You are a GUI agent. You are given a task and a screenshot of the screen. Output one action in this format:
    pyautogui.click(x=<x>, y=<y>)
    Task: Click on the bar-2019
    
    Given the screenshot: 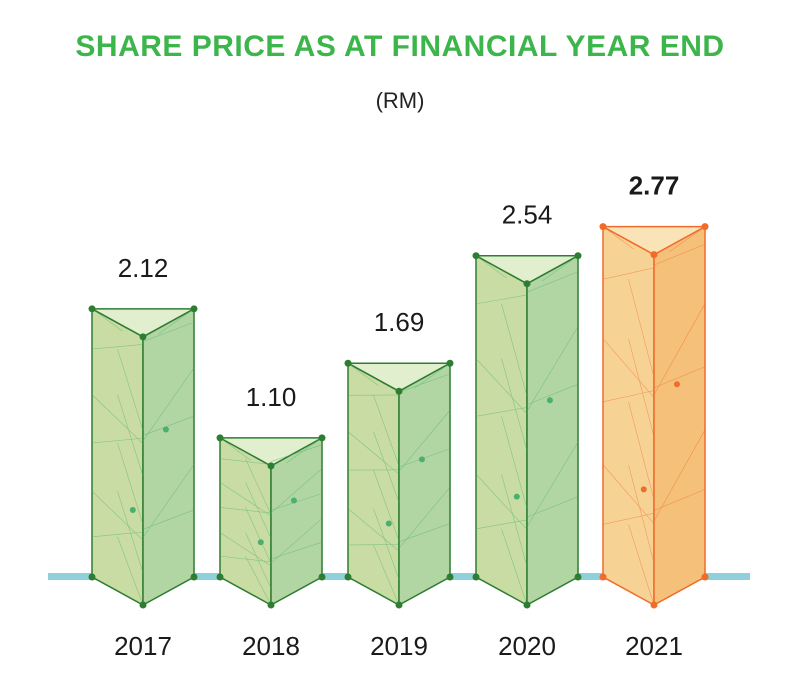 What is the action you would take?
    pyautogui.click(x=399, y=484)
    